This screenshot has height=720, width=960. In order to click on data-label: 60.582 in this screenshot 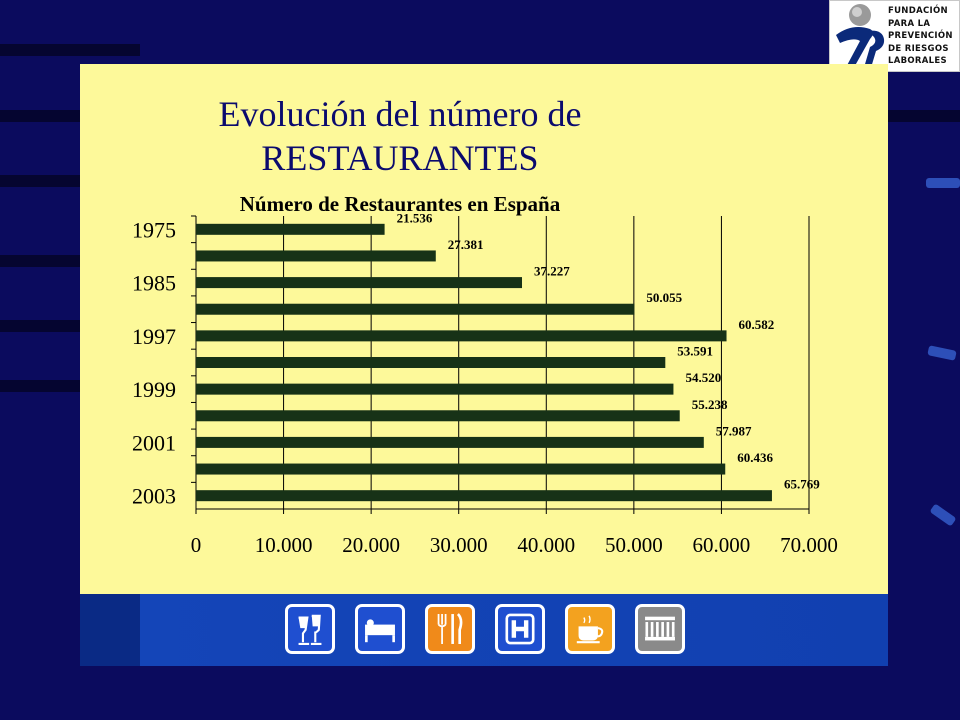, I will do `click(757, 324)`.